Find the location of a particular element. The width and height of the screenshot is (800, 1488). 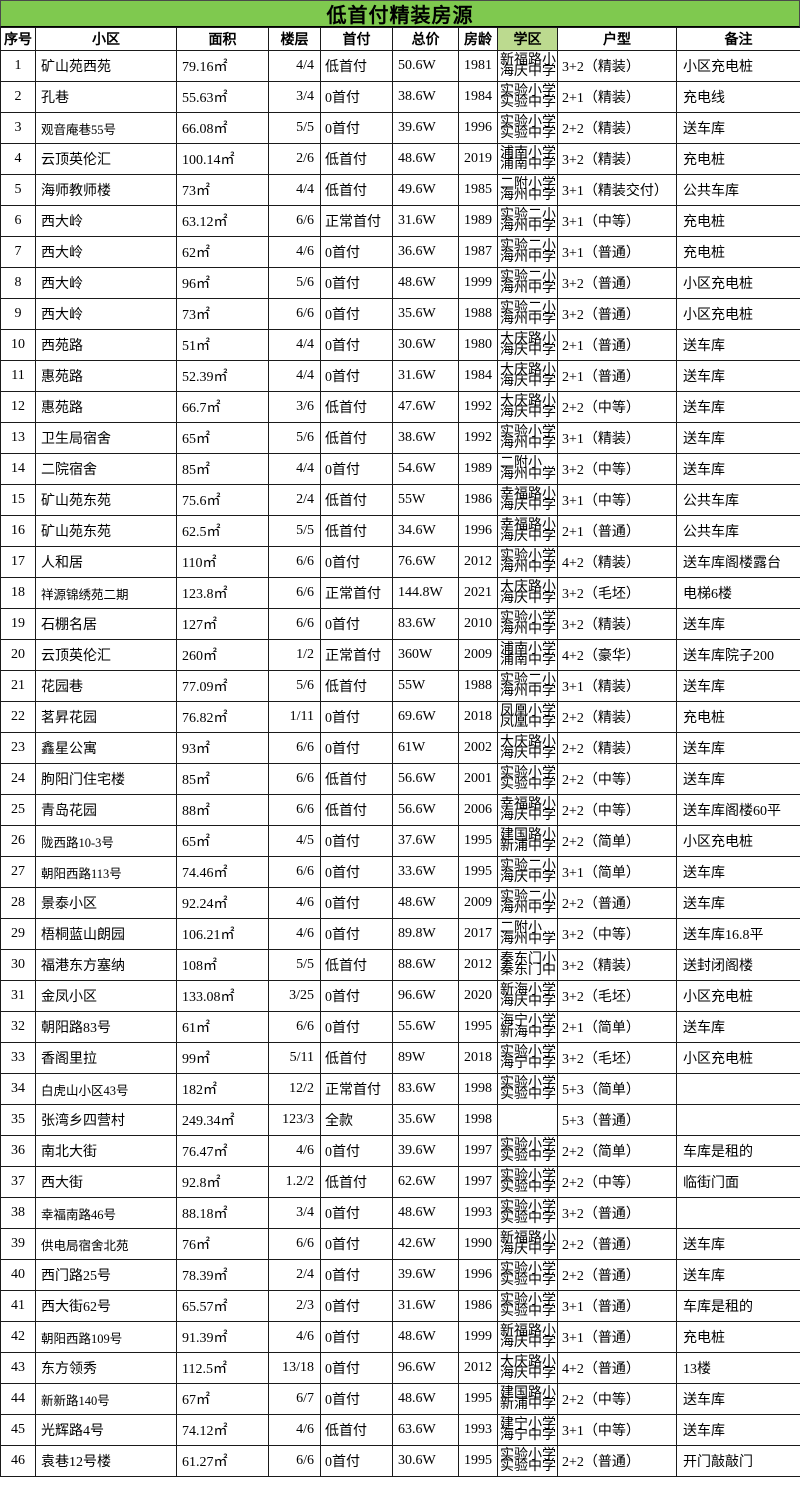

cell-layout: 3+2（毛坯） is located at coordinates (617, 593).